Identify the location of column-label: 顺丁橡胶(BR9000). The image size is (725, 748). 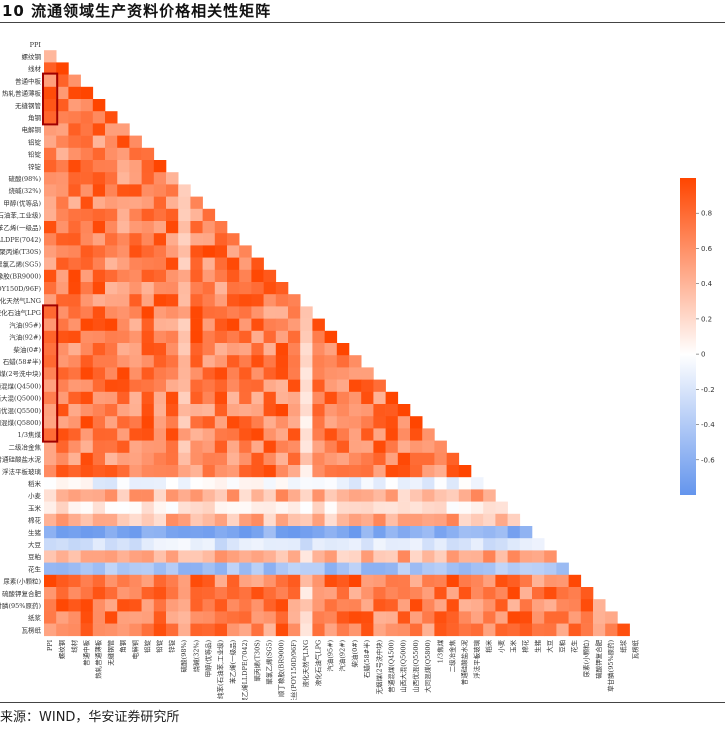
(281, 668).